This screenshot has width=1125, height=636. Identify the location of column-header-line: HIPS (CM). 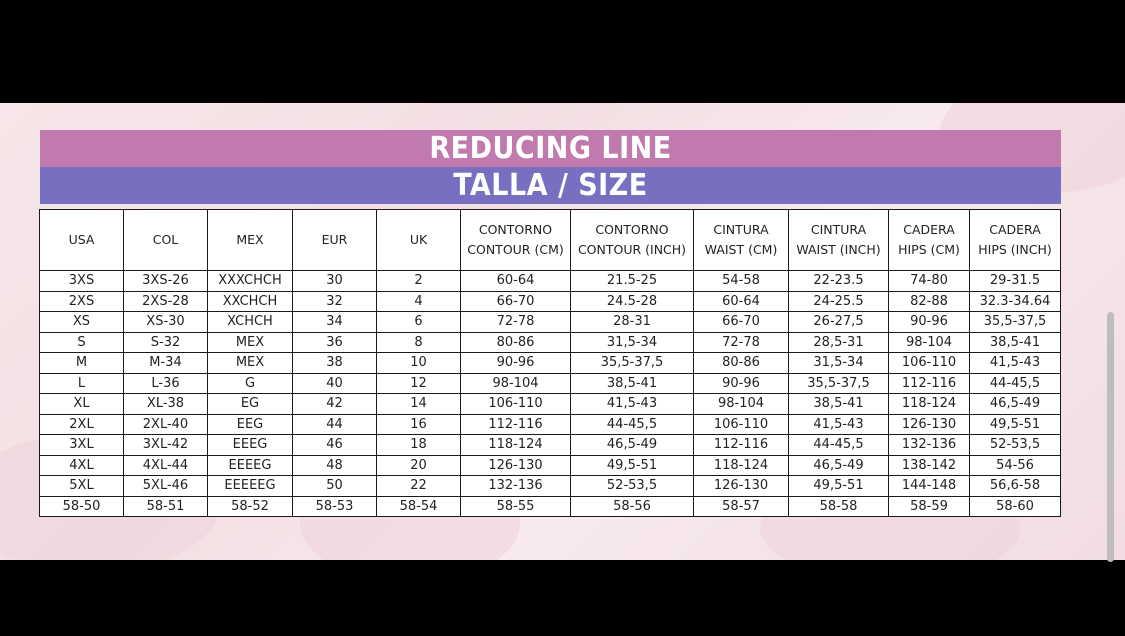
(929, 249).